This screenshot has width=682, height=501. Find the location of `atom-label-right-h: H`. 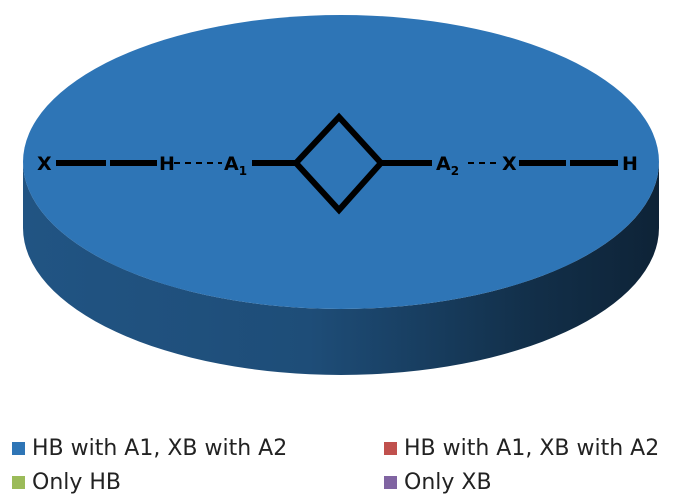

atom-label-right-h: H is located at coordinates (630, 164).